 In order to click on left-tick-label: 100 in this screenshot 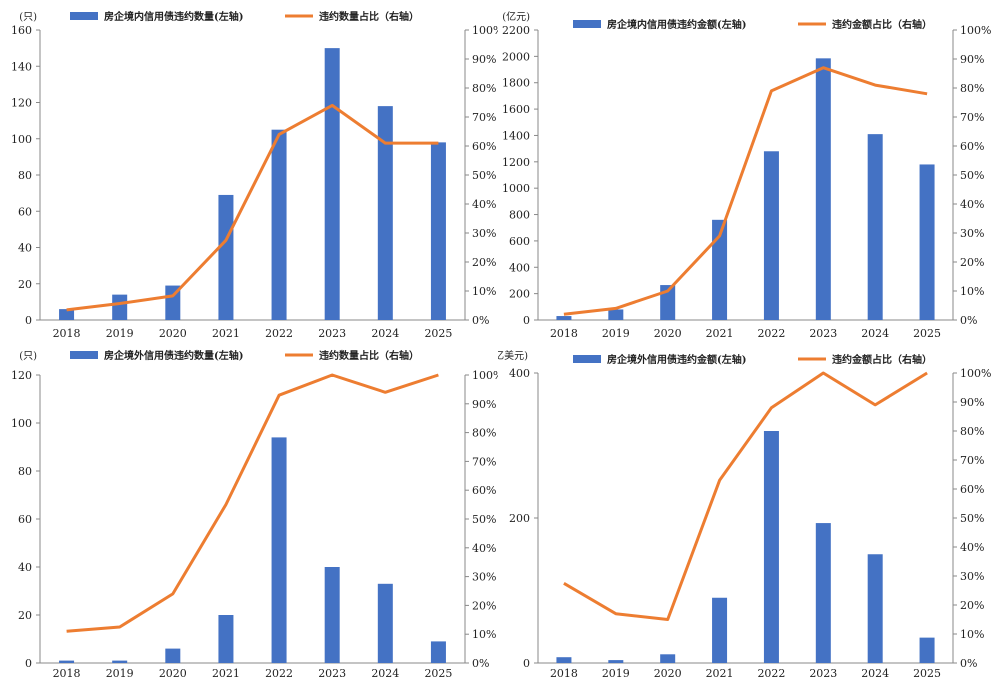, I will do `click(21, 423)`.